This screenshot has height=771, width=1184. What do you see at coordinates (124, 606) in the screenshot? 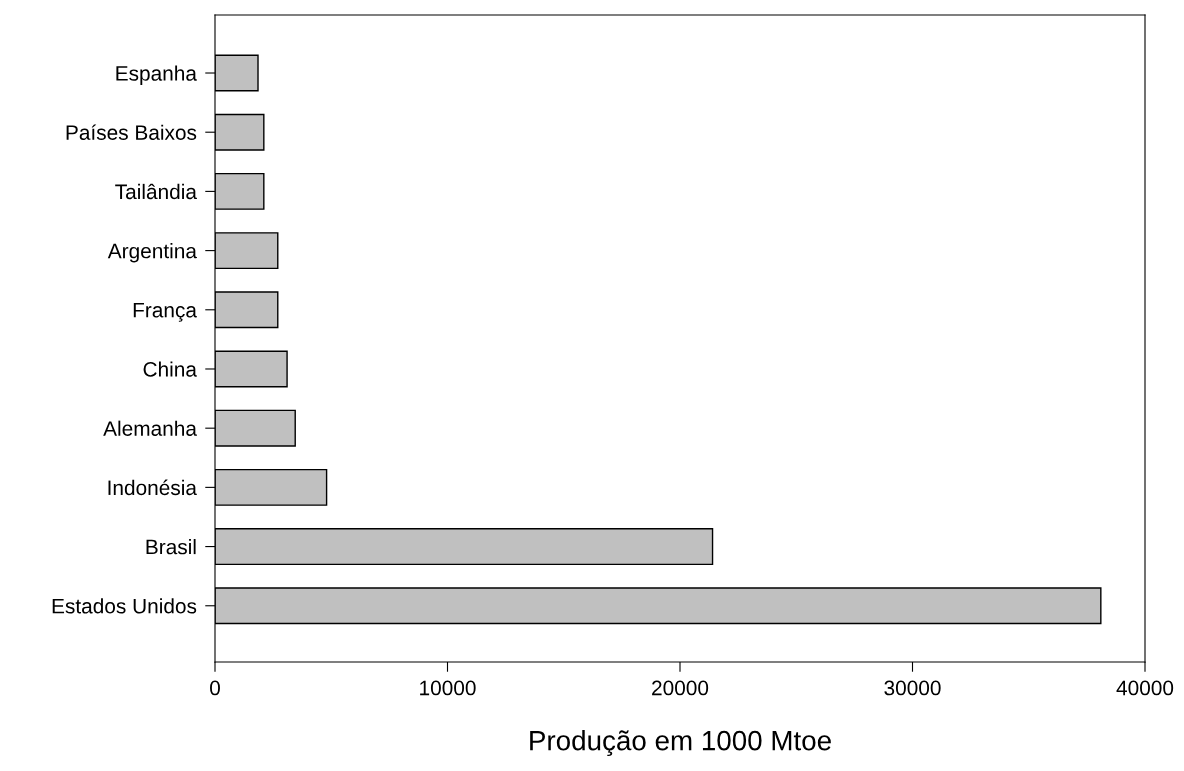
I see `y-tick-label: Estados Unidos` at bounding box center [124, 606].